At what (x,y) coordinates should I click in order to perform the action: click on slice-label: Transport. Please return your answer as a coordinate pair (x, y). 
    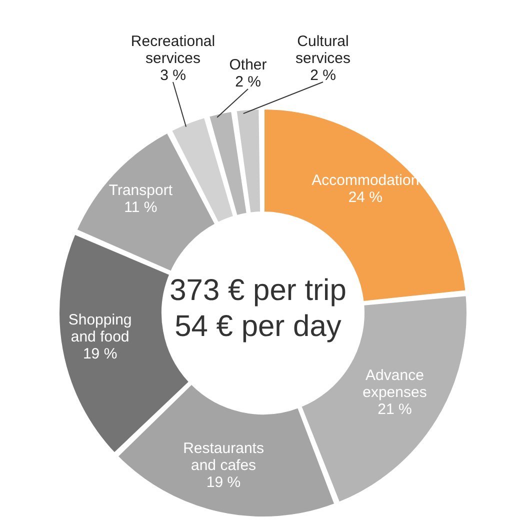
    Looking at the image, I should click on (141, 189).